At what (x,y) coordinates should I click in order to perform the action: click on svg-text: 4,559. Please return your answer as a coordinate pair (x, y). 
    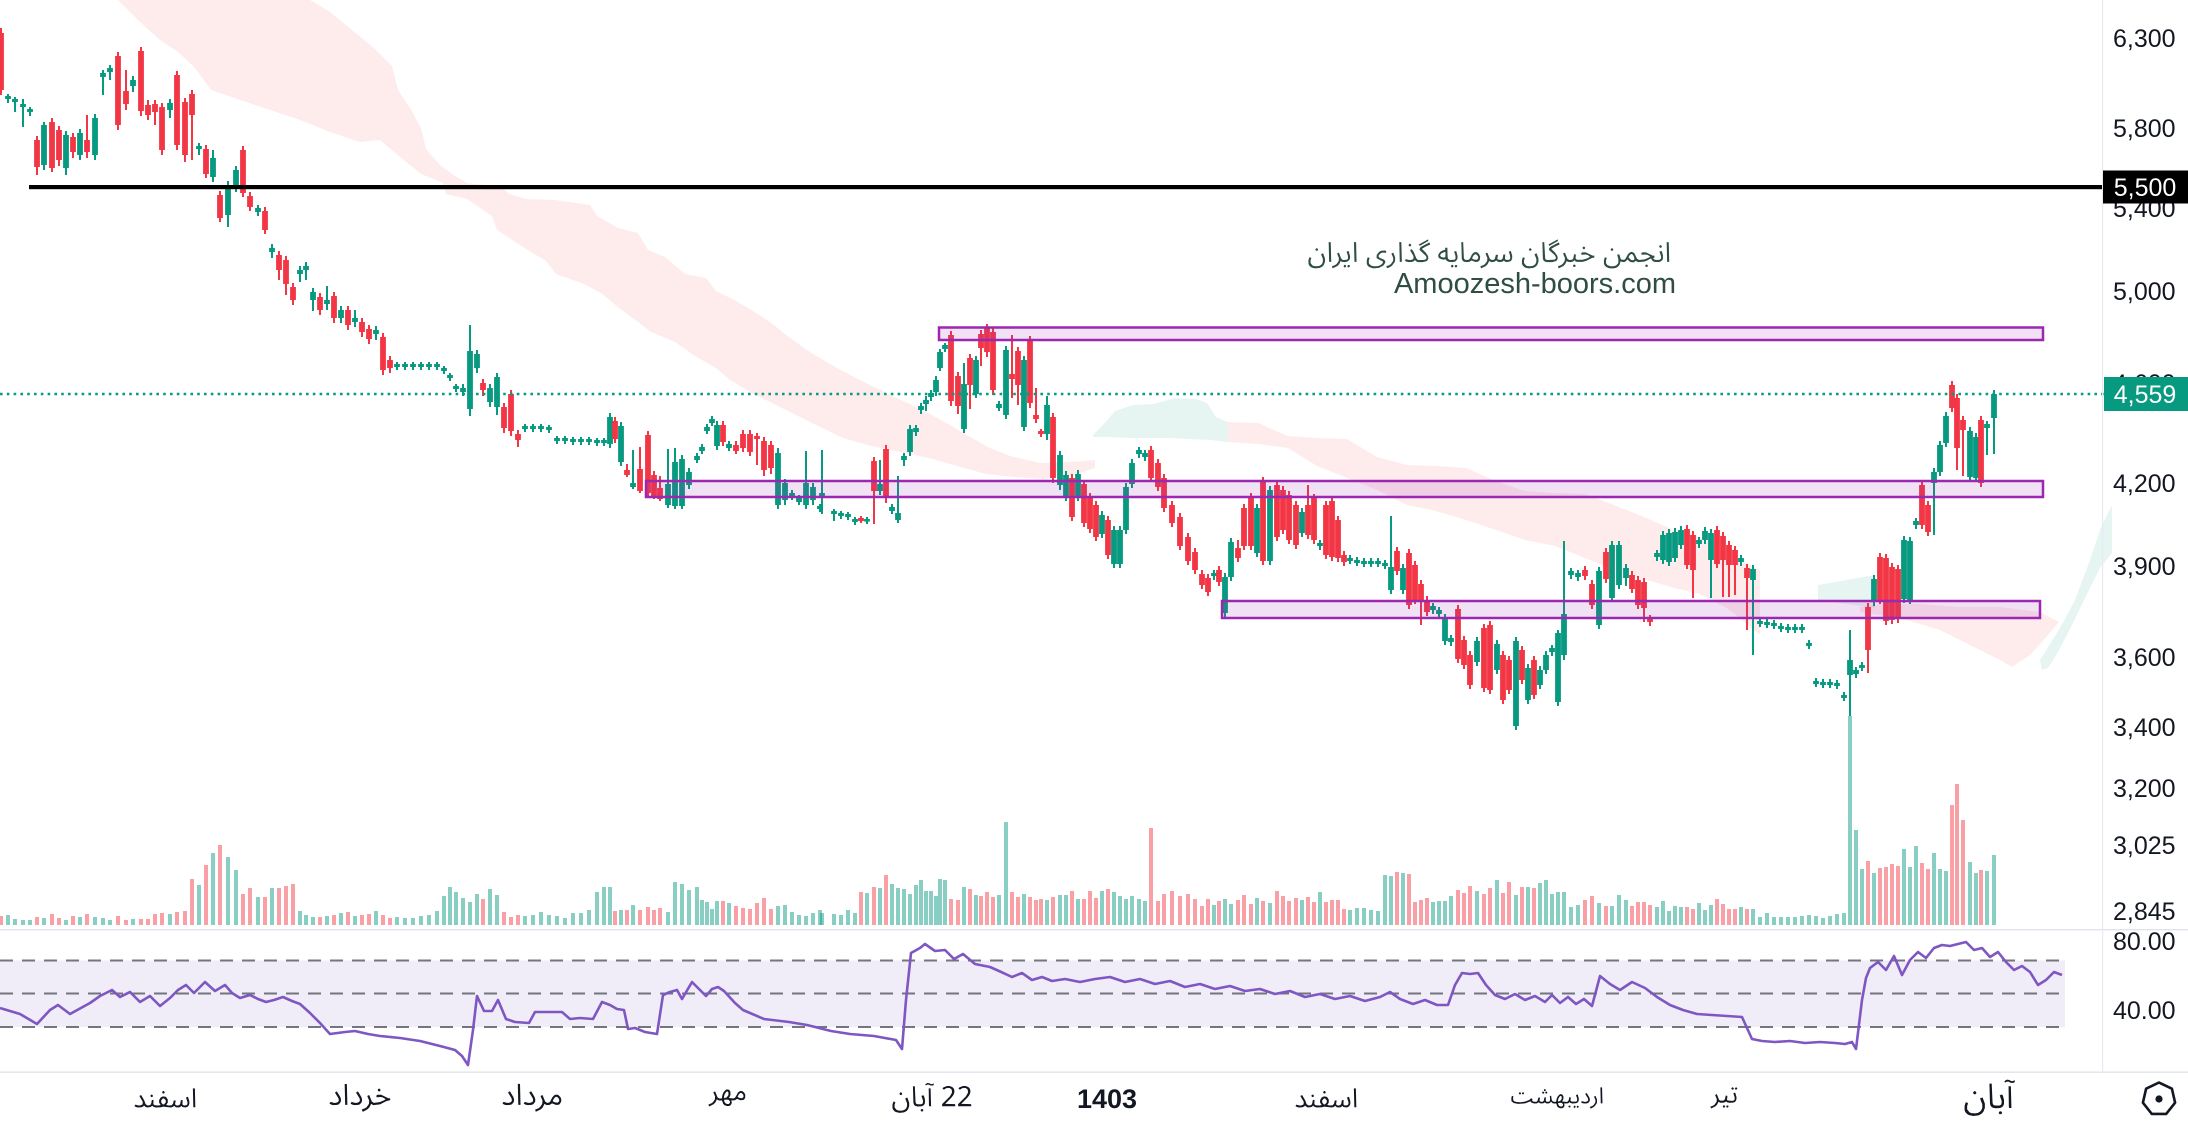
    Looking at the image, I should click on (2145, 395).